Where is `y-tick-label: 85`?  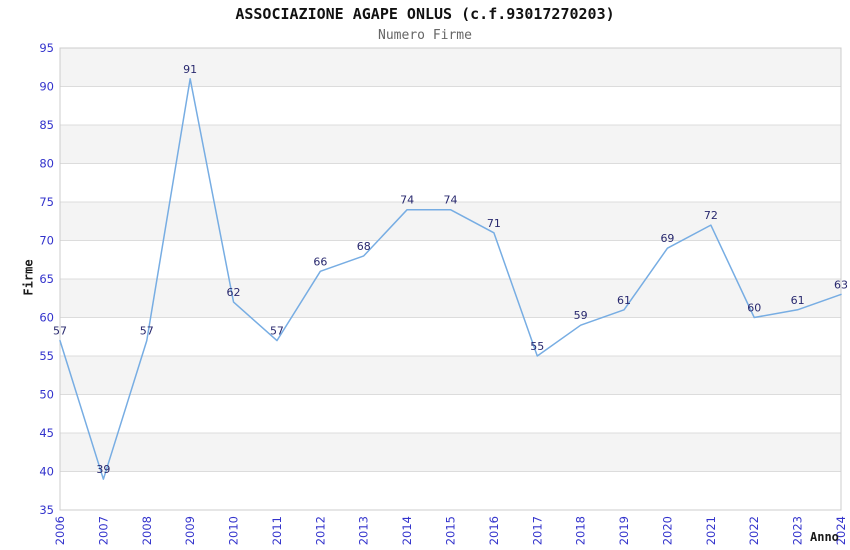
y-tick-label: 85 is located at coordinates (46, 125).